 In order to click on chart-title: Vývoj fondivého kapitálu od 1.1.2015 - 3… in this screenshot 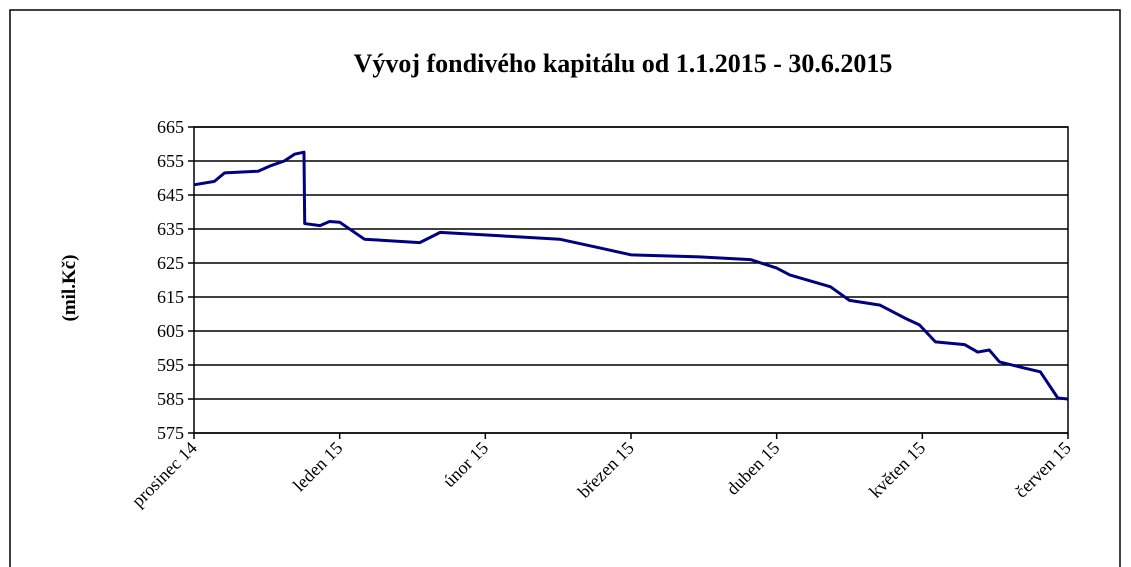, I will do `click(623, 63)`.